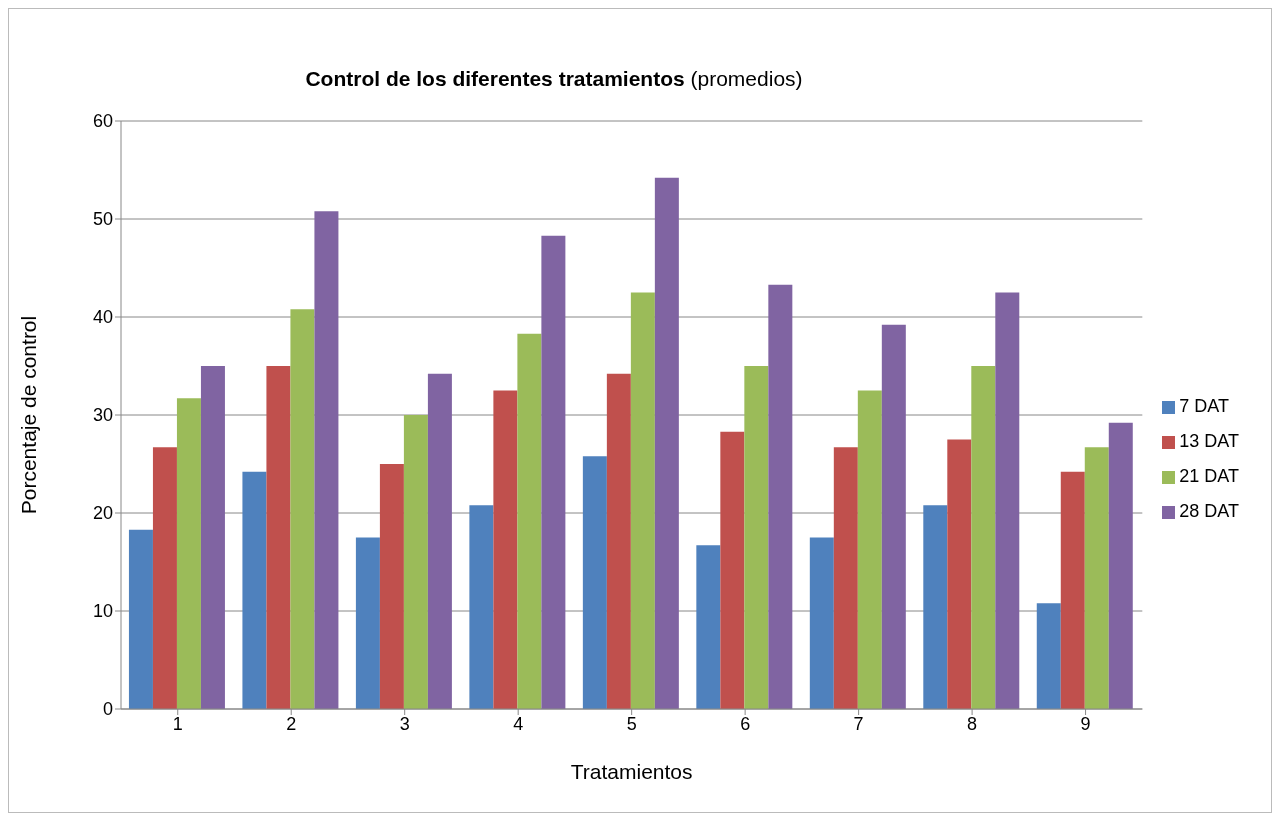 The image size is (1280, 821). I want to click on x-tick-label: 3, so click(404, 723).